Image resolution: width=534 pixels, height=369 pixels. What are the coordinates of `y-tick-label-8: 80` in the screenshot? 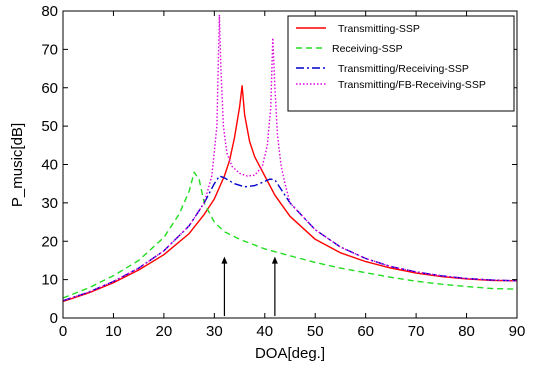 It's located at (49, 11).